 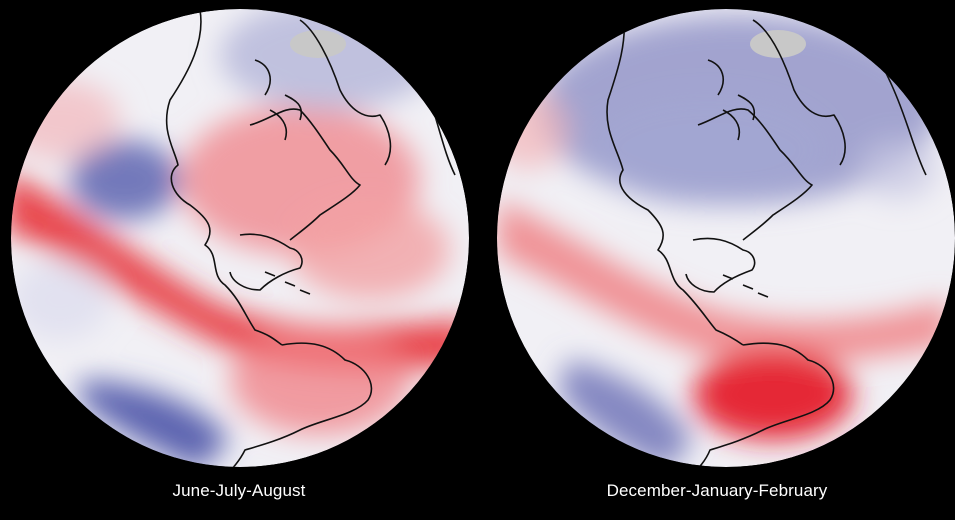 I want to click on caption-jja: June-July-August, so click(x=239, y=490).